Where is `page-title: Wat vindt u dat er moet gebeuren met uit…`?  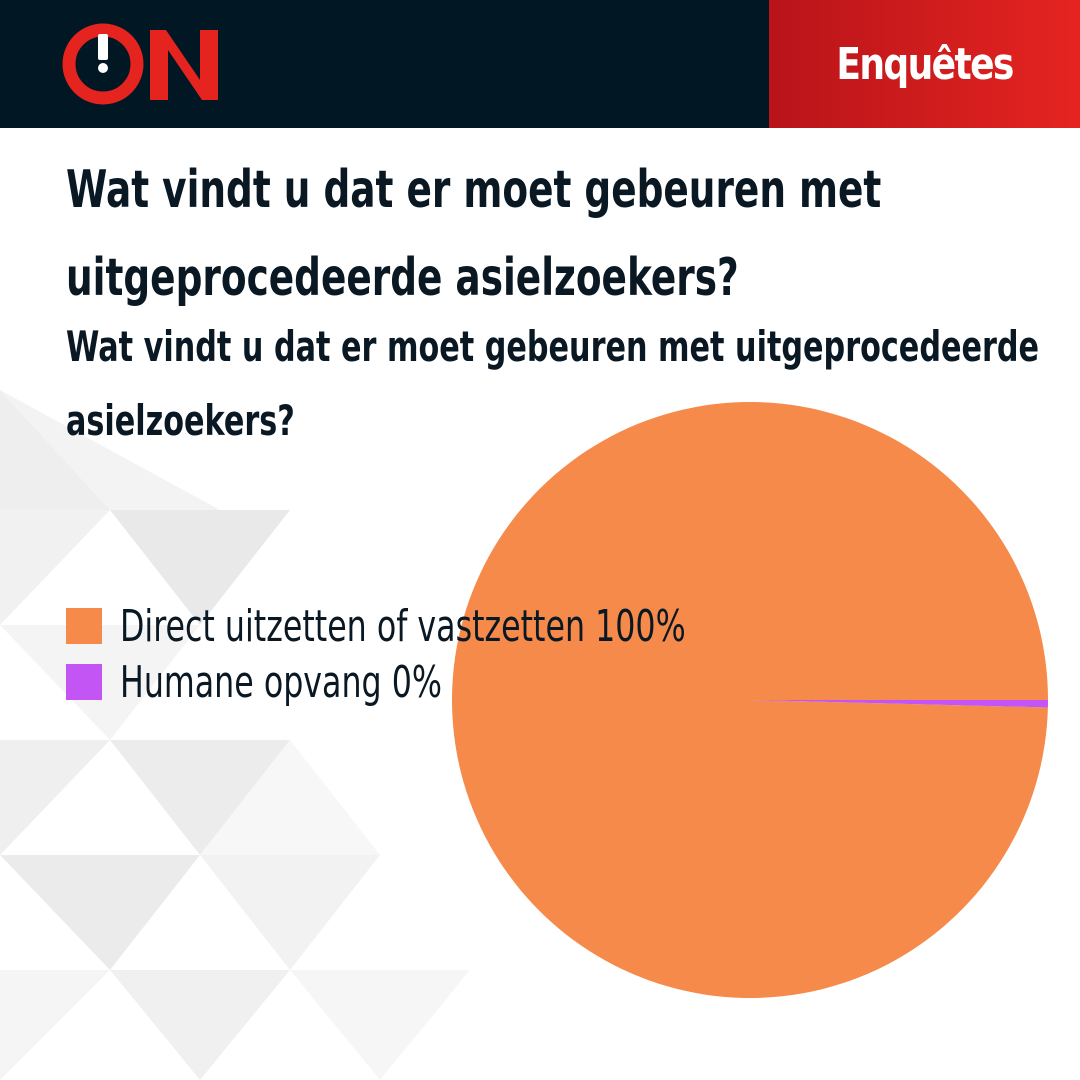 page-title: Wat vindt u dat er moet gebeuren met uit… is located at coordinates (474, 234).